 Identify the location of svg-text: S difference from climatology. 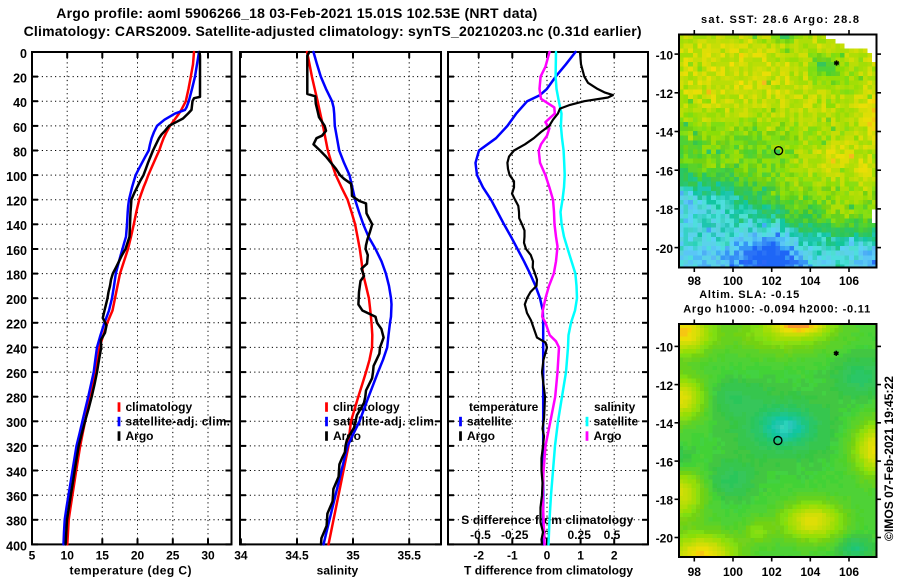
(547, 520).